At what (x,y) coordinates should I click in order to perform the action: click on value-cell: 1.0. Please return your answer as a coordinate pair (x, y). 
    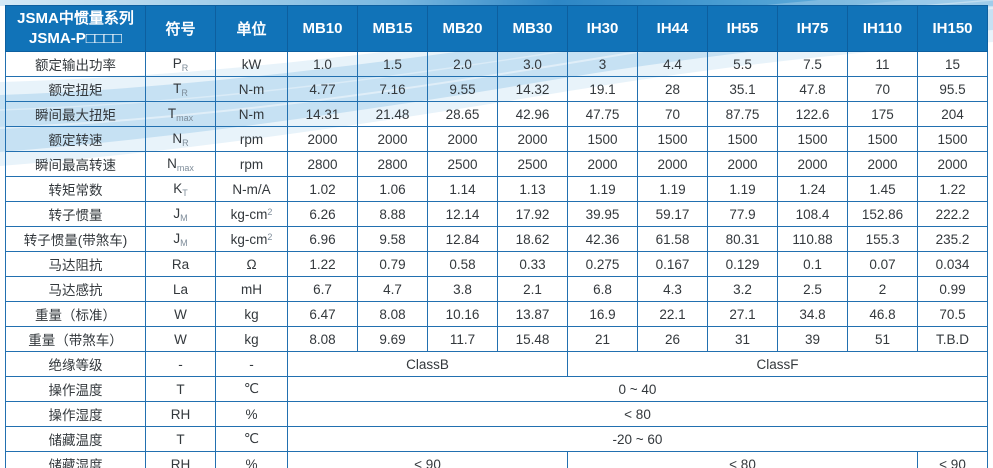
    Looking at the image, I should click on (322, 64).